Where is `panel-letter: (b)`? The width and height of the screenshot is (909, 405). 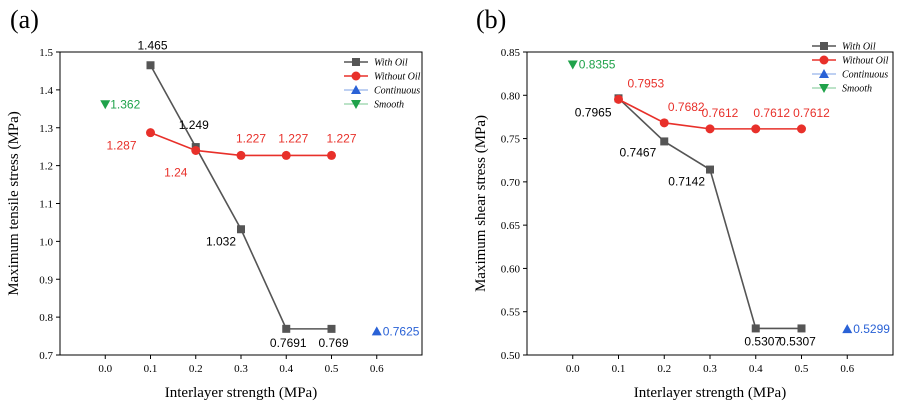
panel-letter: (b) is located at coordinates (491, 19).